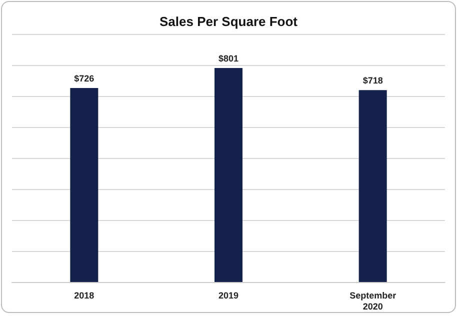 The height and width of the screenshot is (316, 459). What do you see at coordinates (228, 58) in the screenshot?
I see `data-label: $801` at bounding box center [228, 58].